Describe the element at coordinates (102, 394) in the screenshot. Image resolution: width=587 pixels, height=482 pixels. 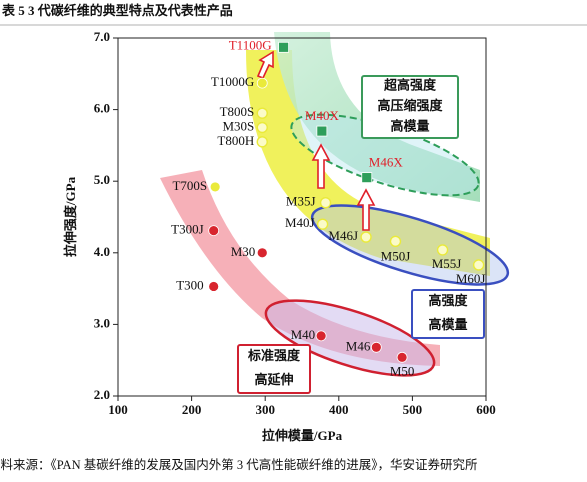
I see `y-tick-label: 2.0` at that location.